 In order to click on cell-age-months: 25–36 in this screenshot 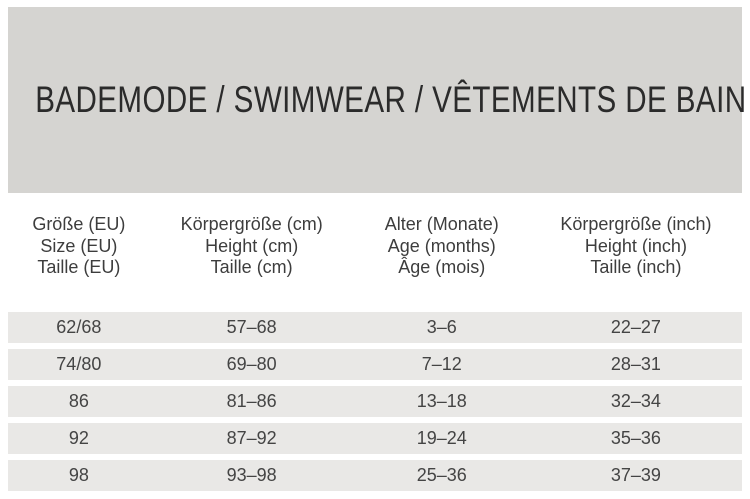, I will do `click(441, 474)`.